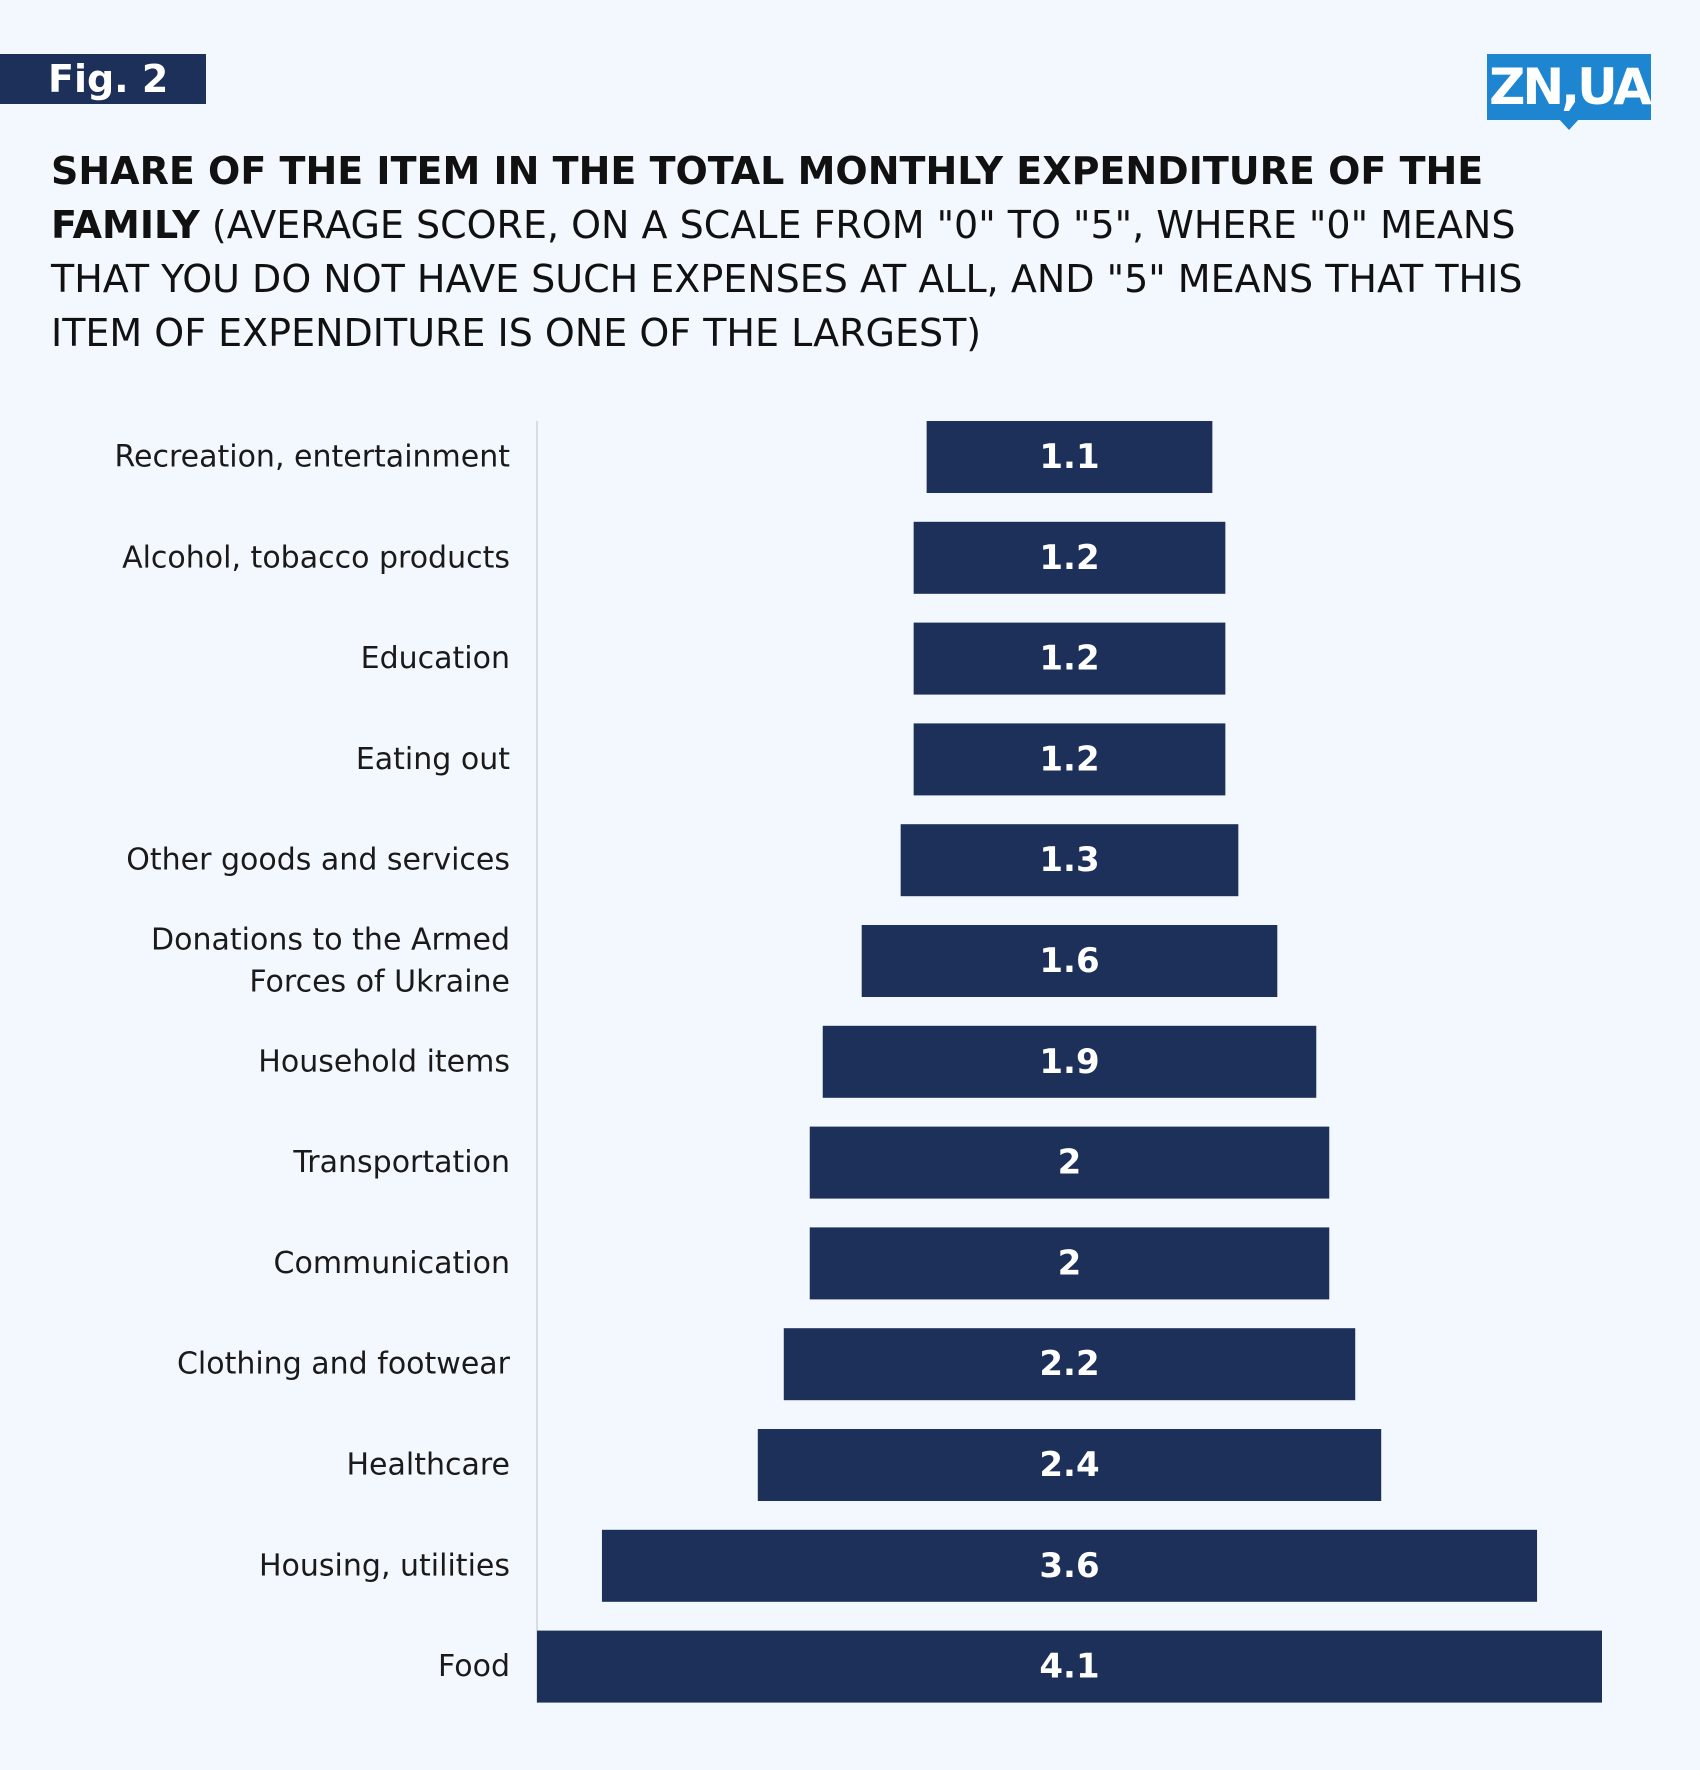 The image size is (1700, 1770). I want to click on figure-number-label: Fig. 2, so click(103, 79).